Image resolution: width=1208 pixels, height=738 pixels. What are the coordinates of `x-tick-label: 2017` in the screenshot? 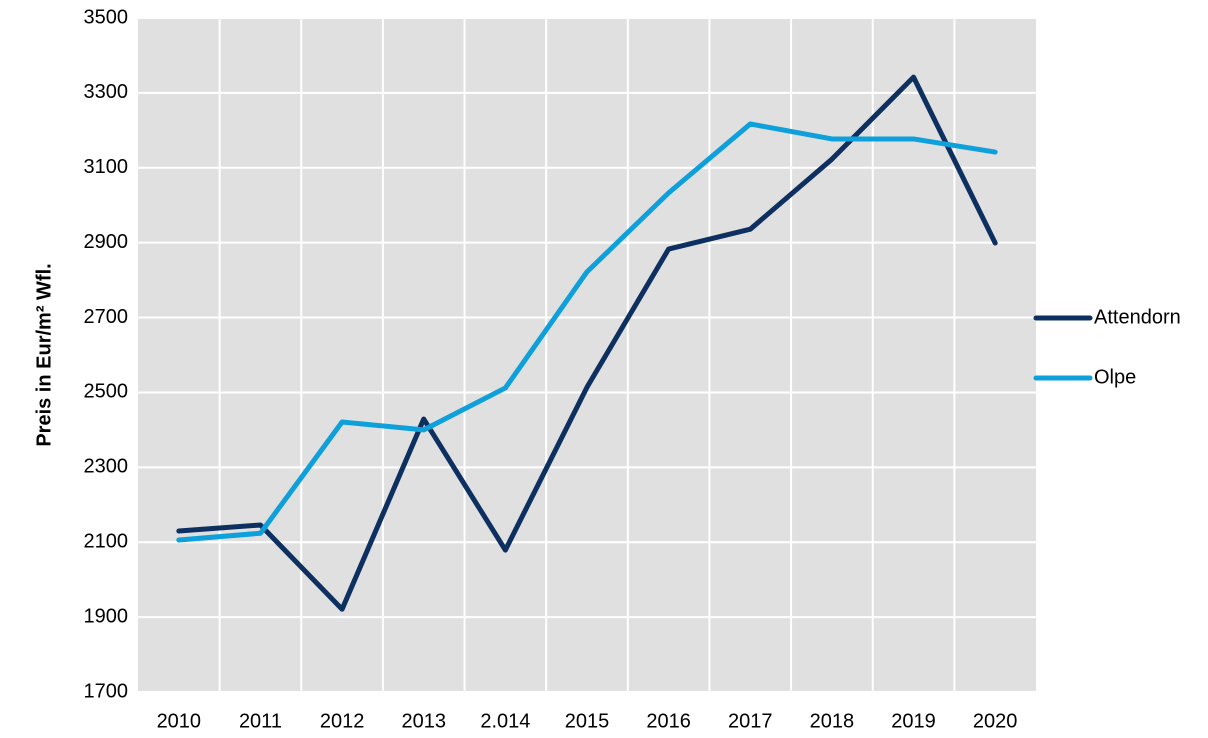 It's located at (750, 721).